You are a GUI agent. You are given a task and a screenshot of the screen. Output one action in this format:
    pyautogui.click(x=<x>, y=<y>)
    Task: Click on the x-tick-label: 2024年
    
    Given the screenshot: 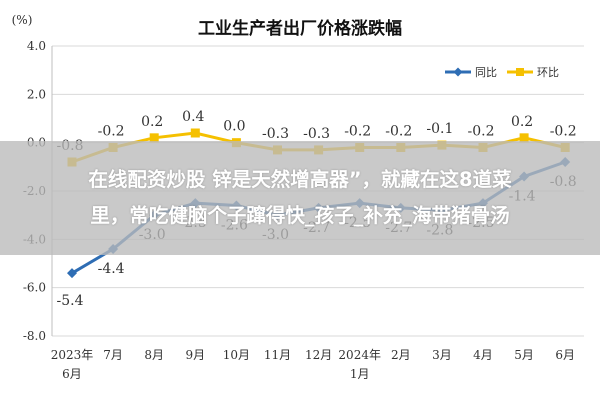 What is the action you would take?
    pyautogui.click(x=359, y=355)
    